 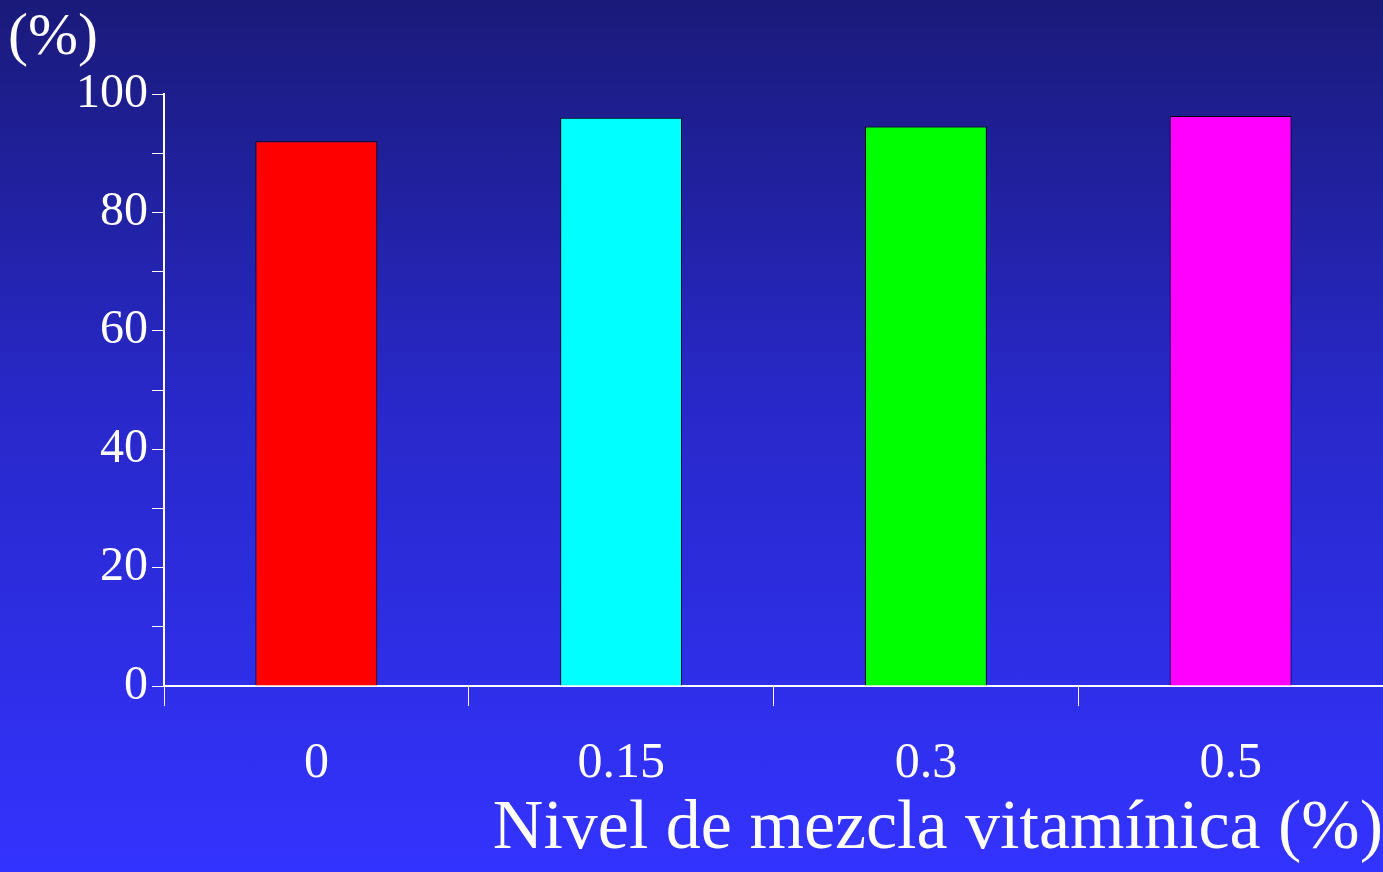 I want to click on x-tick-label: 0.5, so click(x=1230, y=760).